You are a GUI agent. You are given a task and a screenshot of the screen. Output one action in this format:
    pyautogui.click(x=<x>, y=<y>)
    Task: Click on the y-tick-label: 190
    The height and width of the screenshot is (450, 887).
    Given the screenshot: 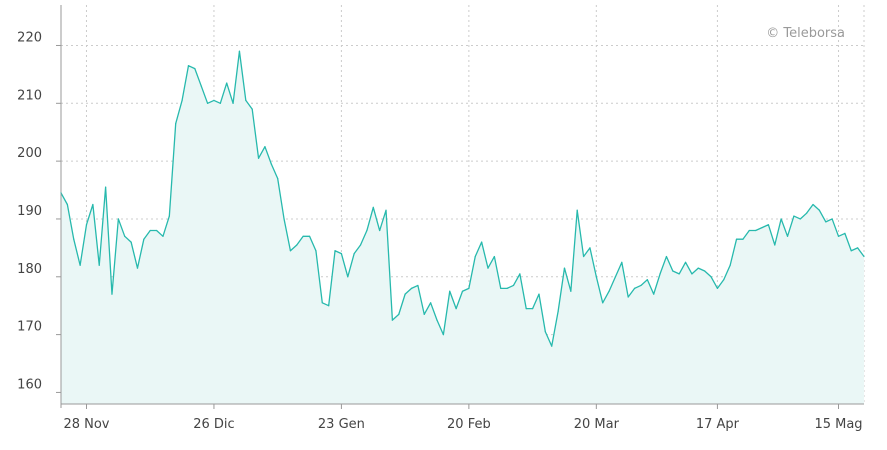 What is the action you would take?
    pyautogui.click(x=29, y=211)
    